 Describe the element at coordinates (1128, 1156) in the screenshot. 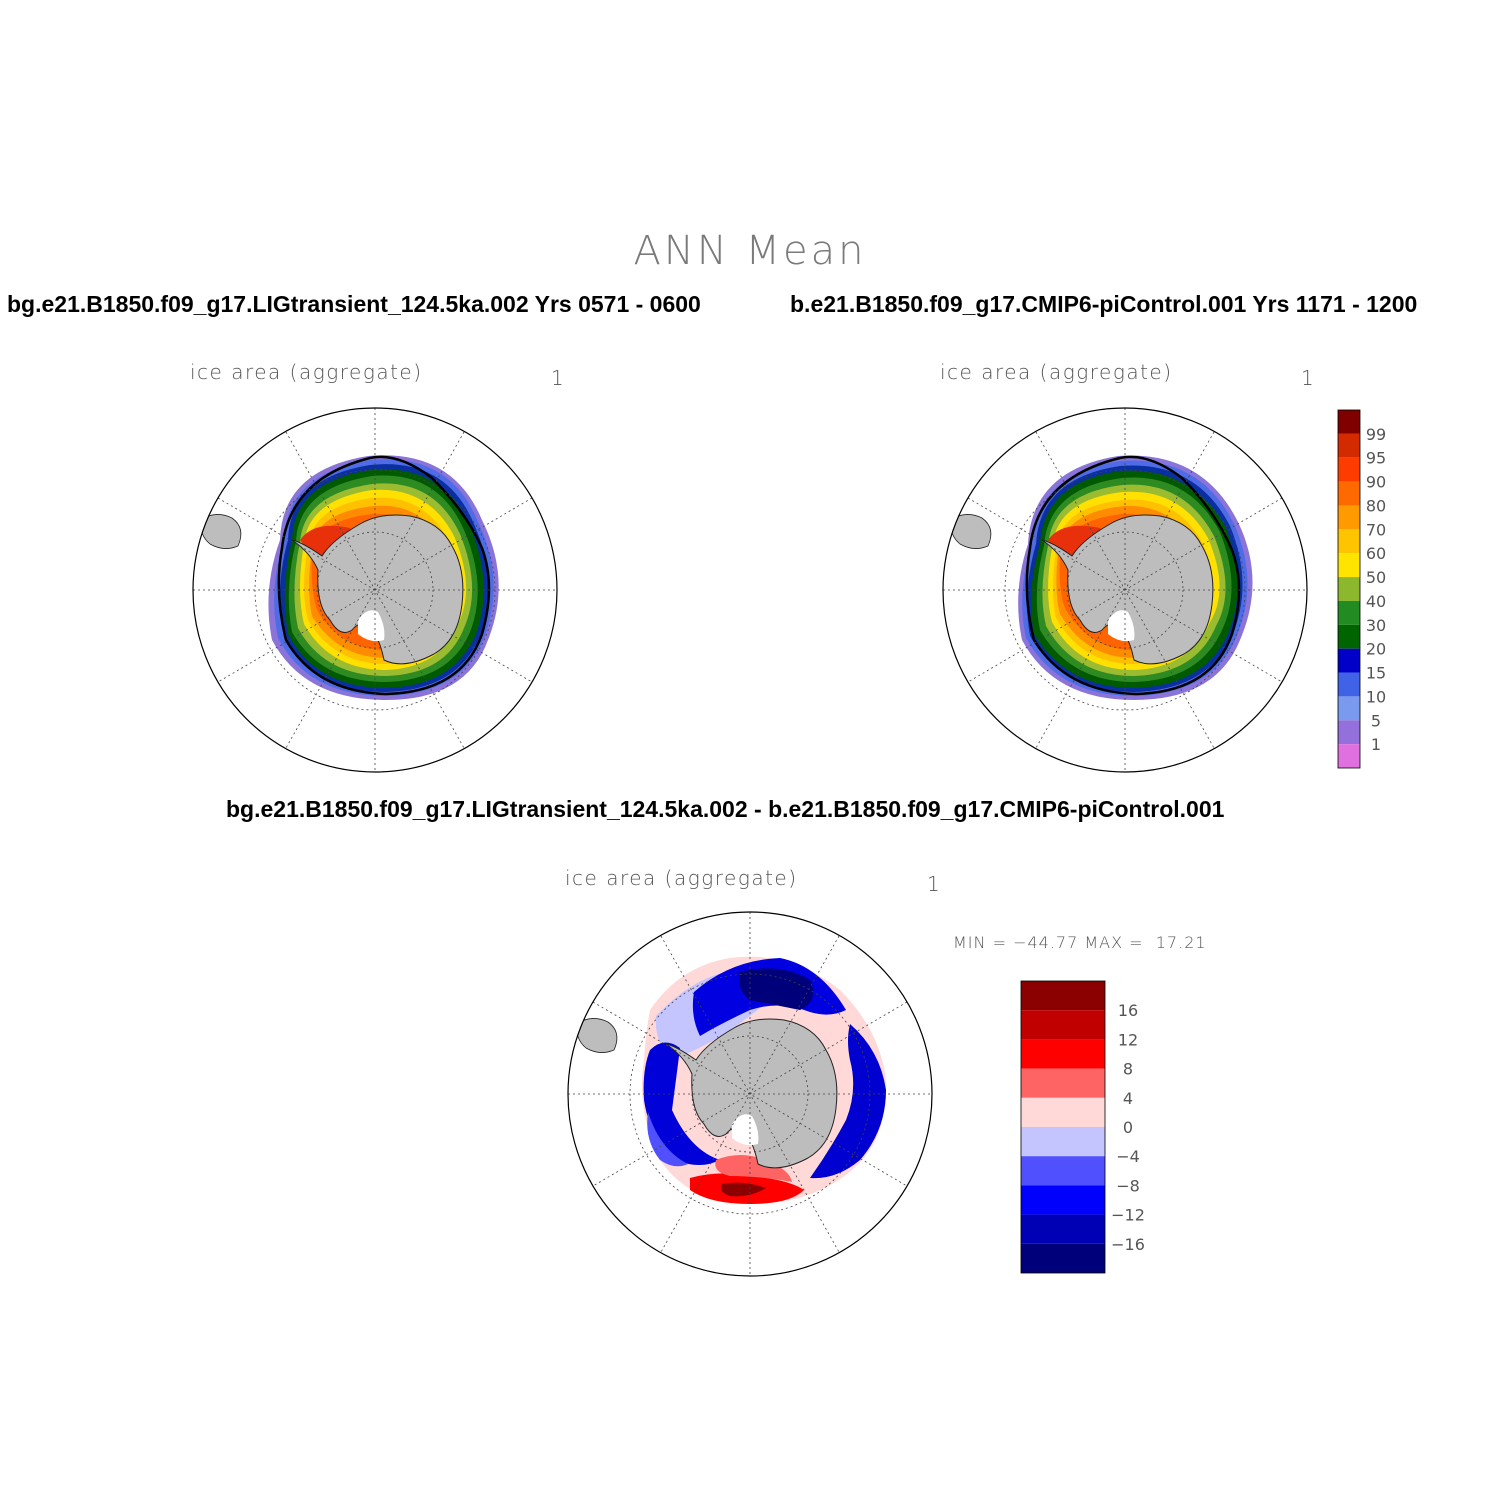

I see `colorbar-diff-label: −4` at that location.